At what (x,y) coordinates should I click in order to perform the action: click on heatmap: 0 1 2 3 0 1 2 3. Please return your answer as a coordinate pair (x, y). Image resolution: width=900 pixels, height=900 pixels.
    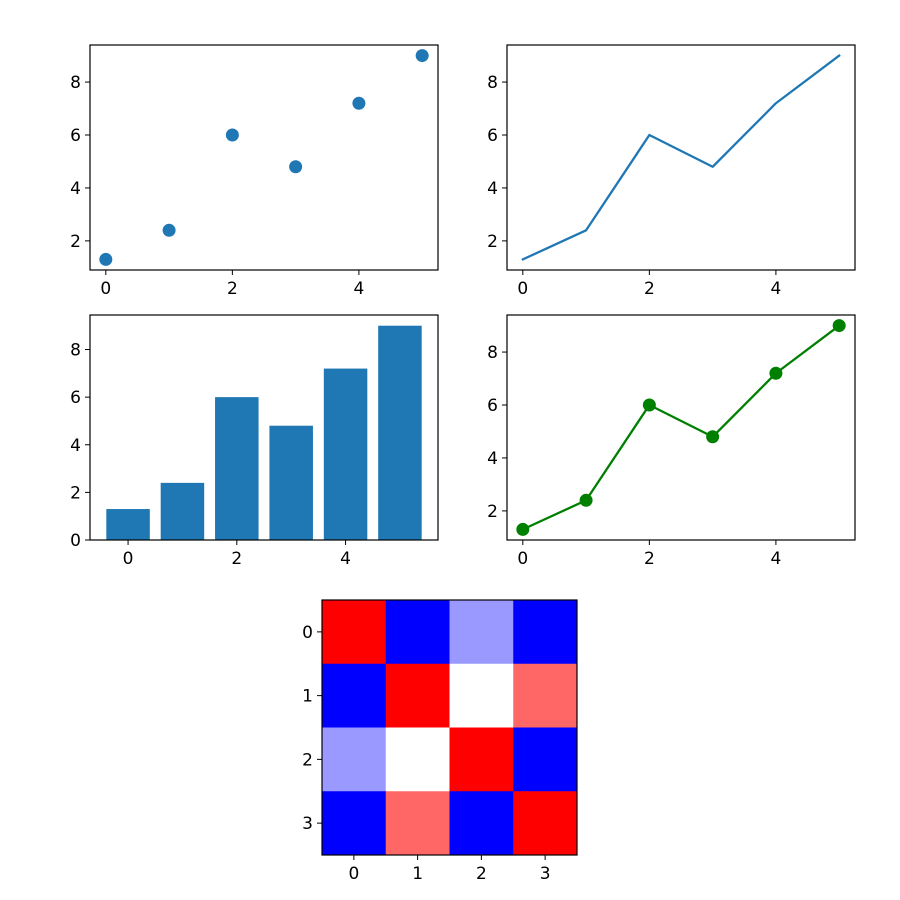
    Looking at the image, I should click on (440, 741).